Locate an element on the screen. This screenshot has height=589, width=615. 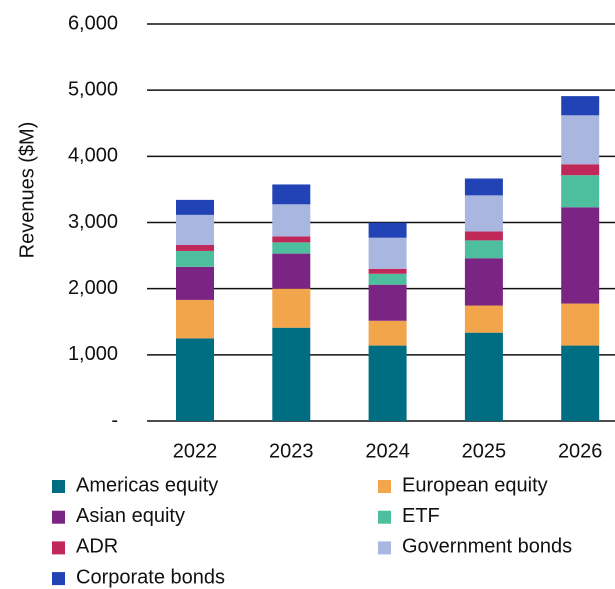
y-tick-label: 2,000 is located at coordinates (93, 288).